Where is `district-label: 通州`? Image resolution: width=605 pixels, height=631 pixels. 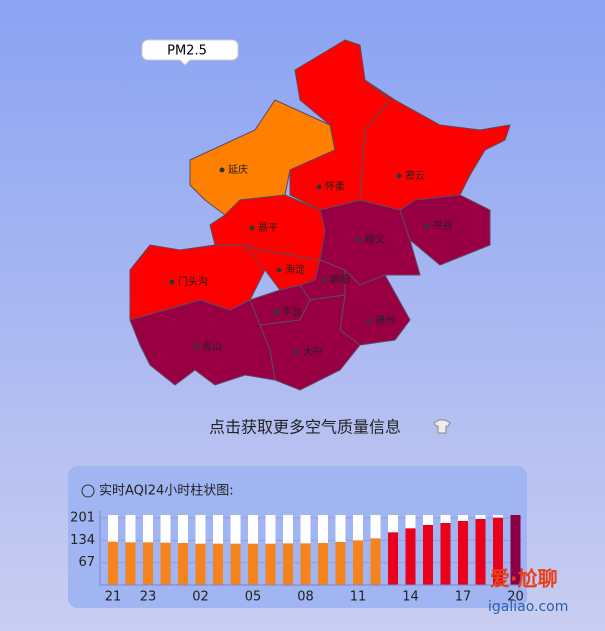 district-label: 通州 is located at coordinates (385, 321).